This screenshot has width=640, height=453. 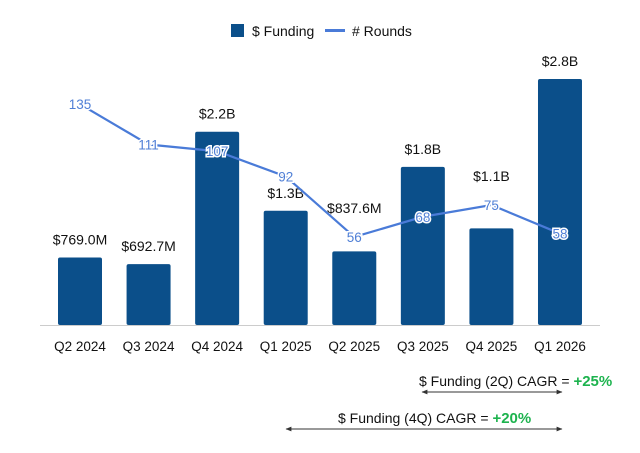 I want to click on legend-label-funding: $ Funding, so click(x=283, y=31).